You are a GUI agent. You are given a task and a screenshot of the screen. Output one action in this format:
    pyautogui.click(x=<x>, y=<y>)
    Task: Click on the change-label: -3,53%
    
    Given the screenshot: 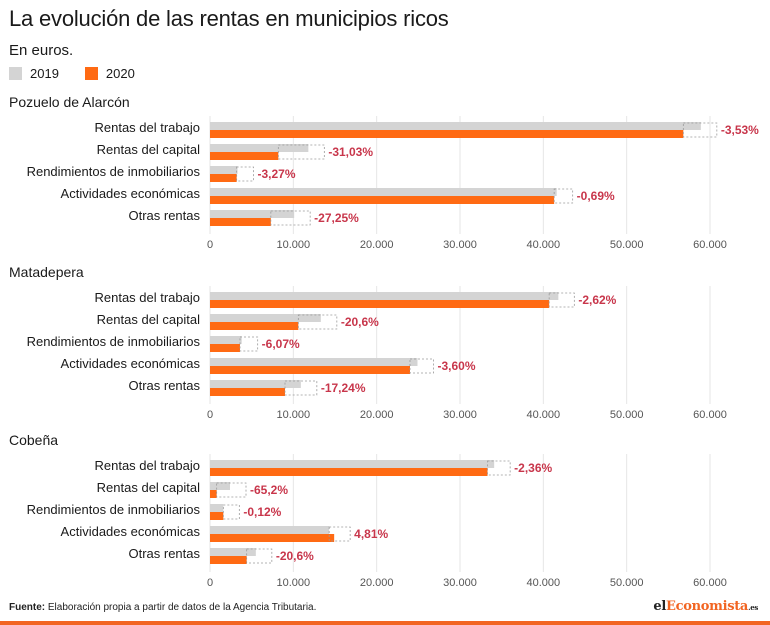 What is the action you would take?
    pyautogui.click(x=740, y=130)
    